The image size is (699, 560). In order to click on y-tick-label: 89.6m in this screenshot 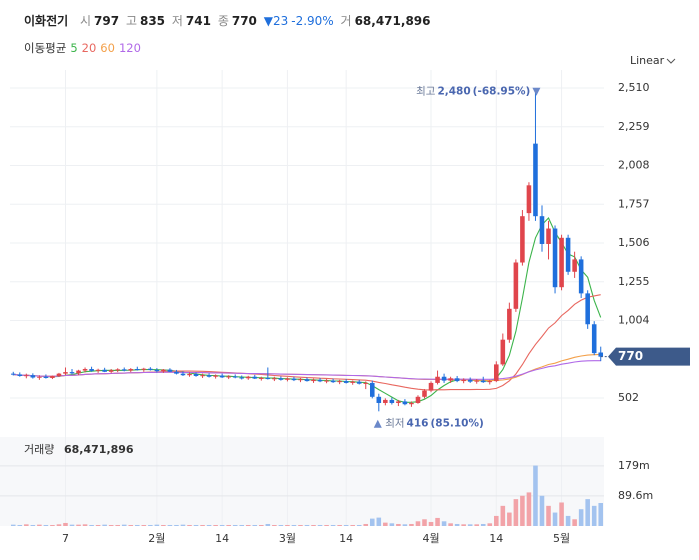, I will do `click(635, 495)`.